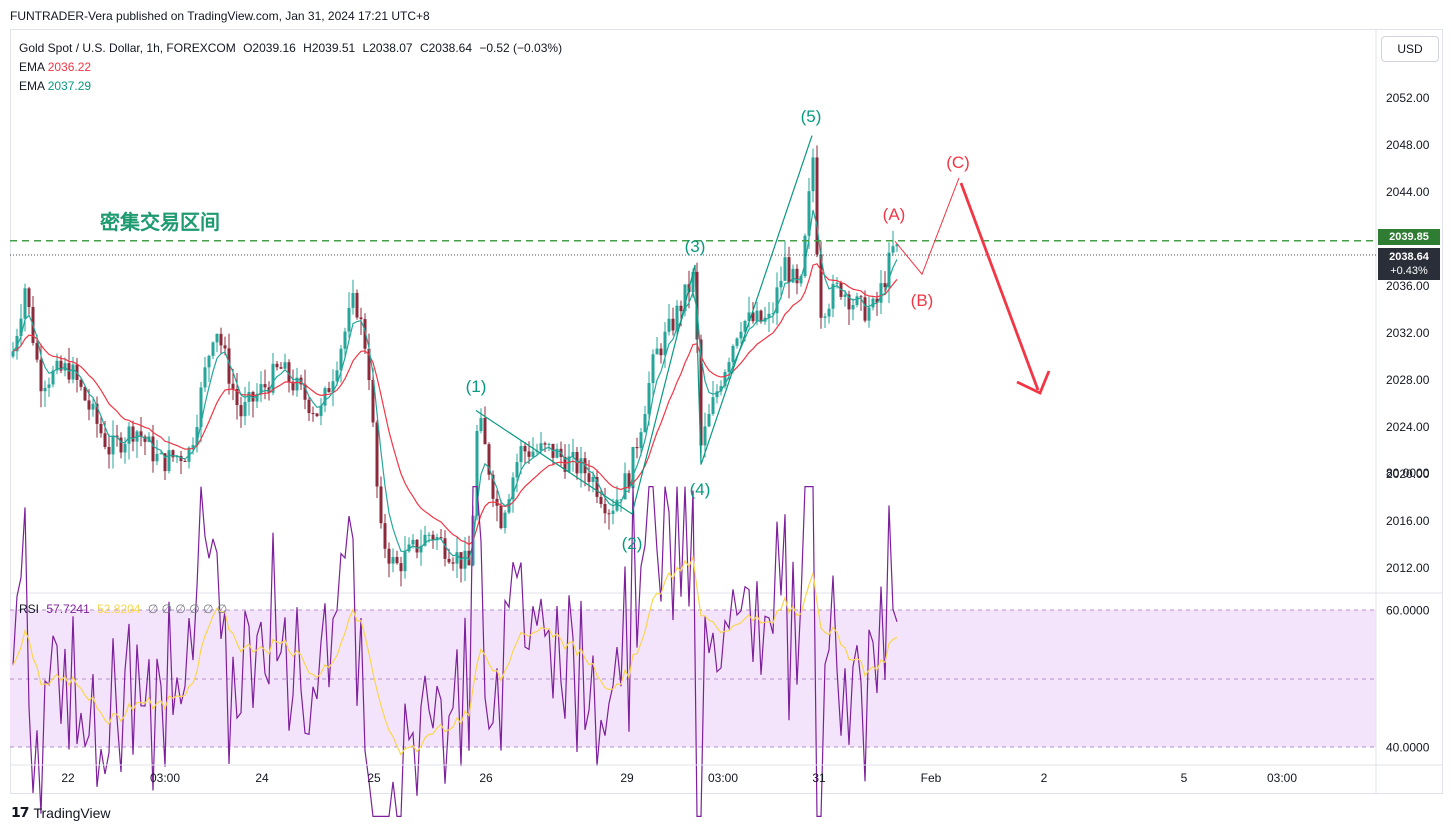  What do you see at coordinates (1408, 474) in the screenshot?
I see `price-tick-label: 2020.00` at bounding box center [1408, 474].